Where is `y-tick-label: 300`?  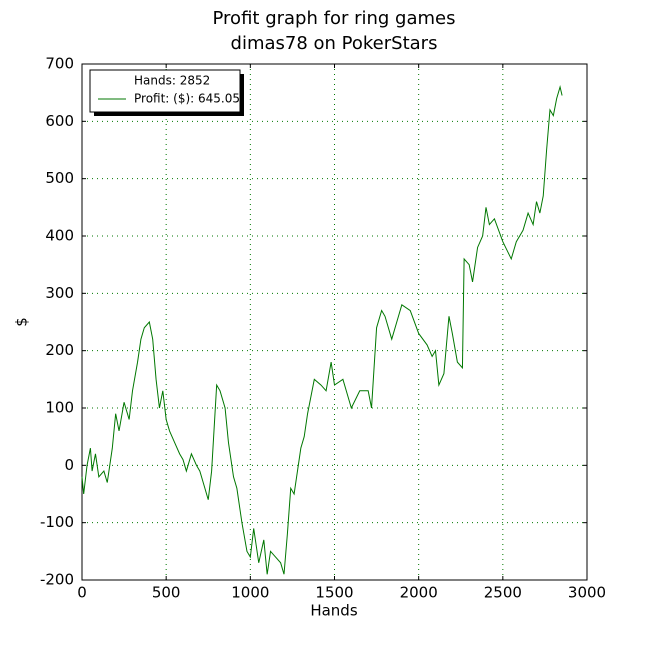 y-tick-label: 300 is located at coordinates (59, 293).